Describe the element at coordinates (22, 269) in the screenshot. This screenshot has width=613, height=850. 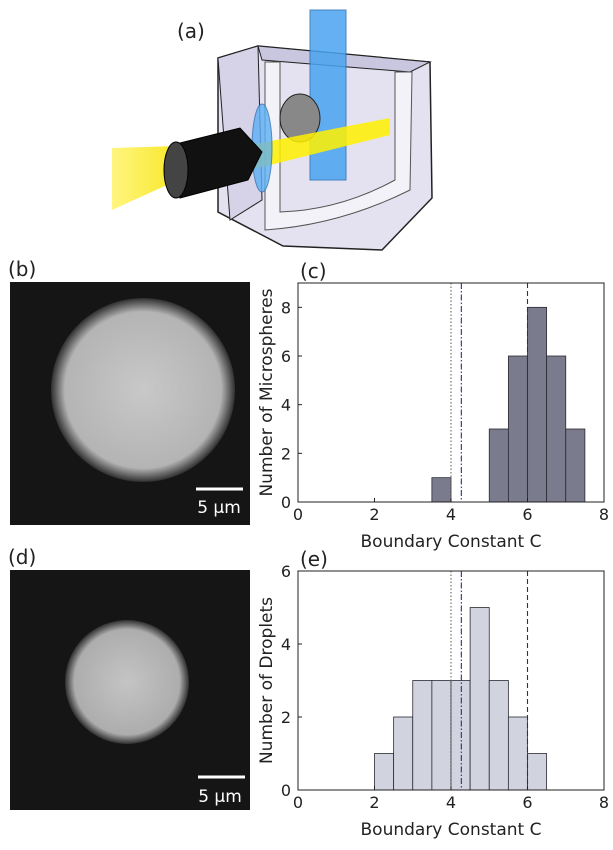
I see `panel-label: (b)` at that location.